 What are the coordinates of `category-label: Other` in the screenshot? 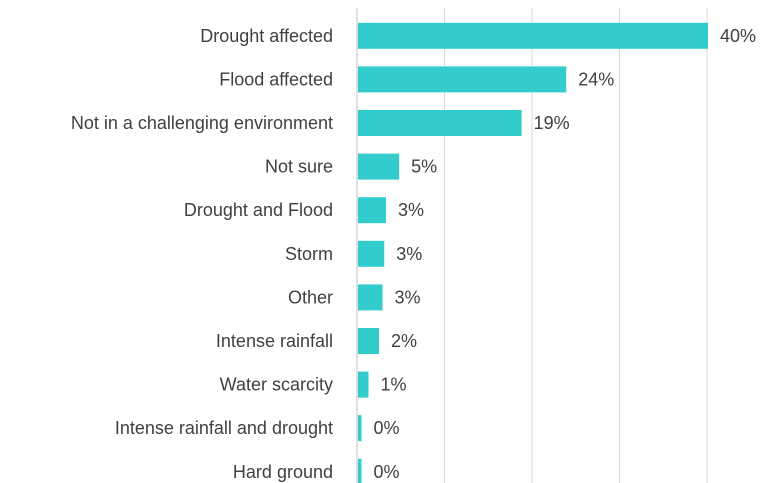 It's located at (310, 297).